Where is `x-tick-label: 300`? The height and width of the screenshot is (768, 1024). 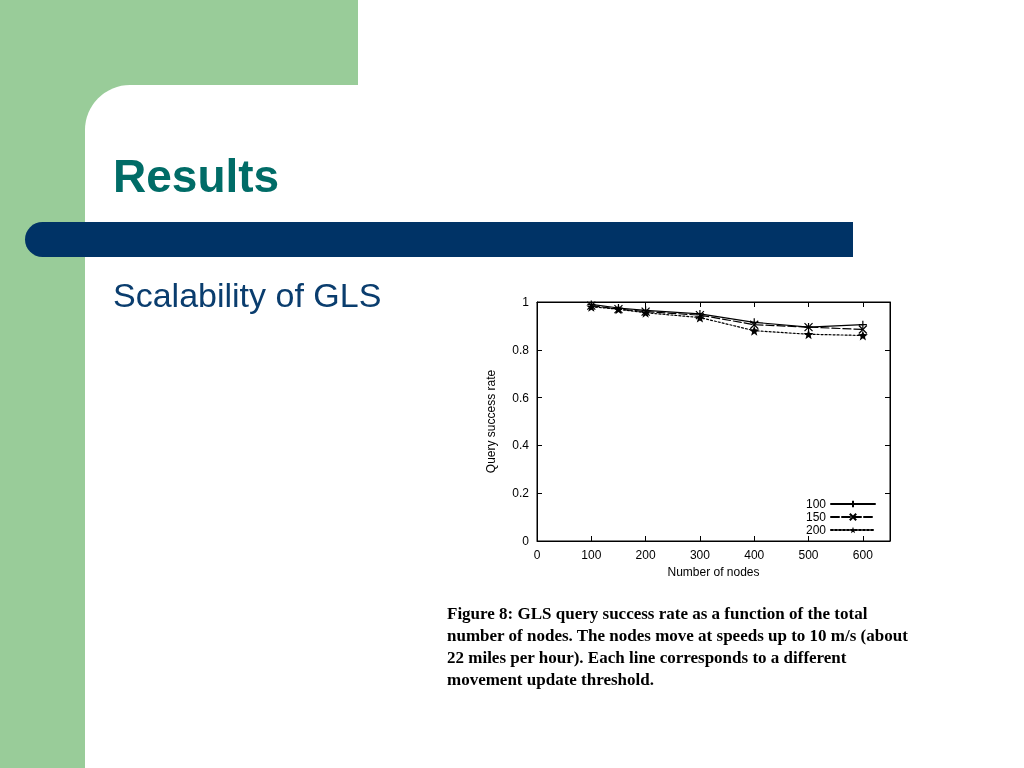
x-tick-label: 300 is located at coordinates (700, 555).